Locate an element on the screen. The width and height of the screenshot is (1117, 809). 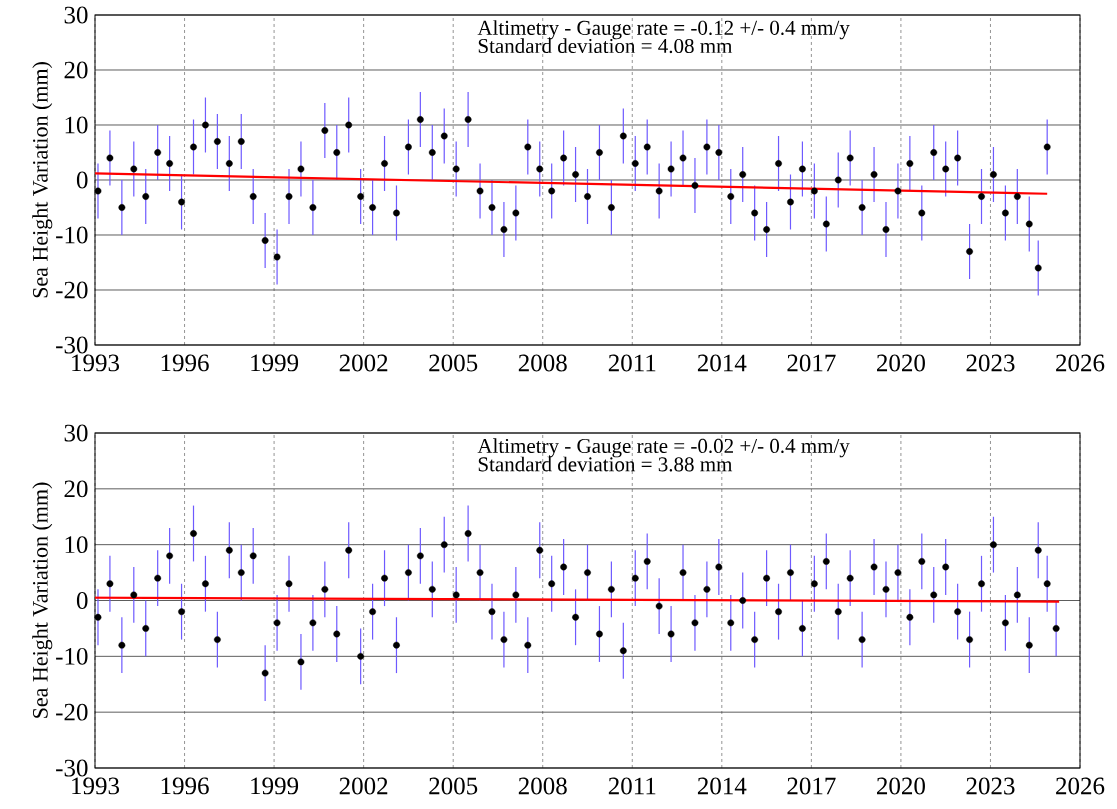
annotation: Standard deviation = 3.88 mm is located at coordinates (605, 464).